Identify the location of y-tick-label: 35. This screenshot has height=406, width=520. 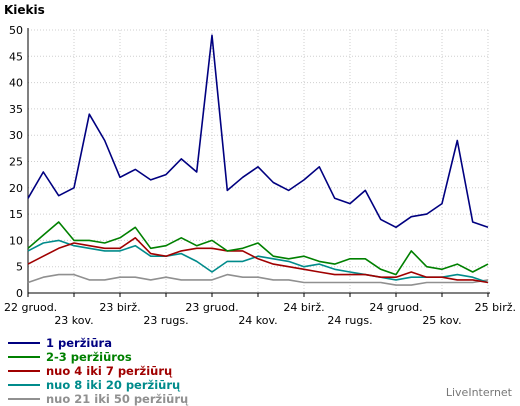
(16, 109).